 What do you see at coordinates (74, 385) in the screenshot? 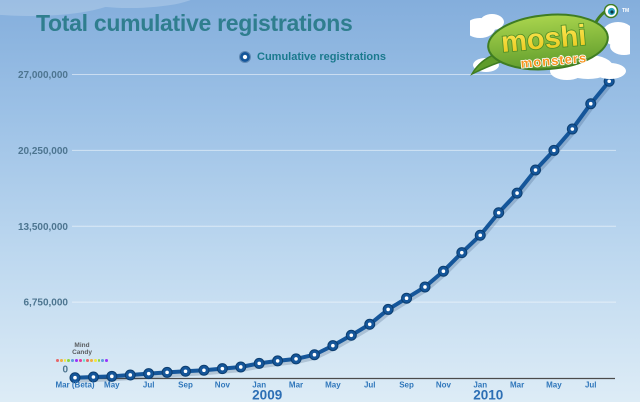
I see `x-tick-label: Mar (Beta)` at bounding box center [74, 385].